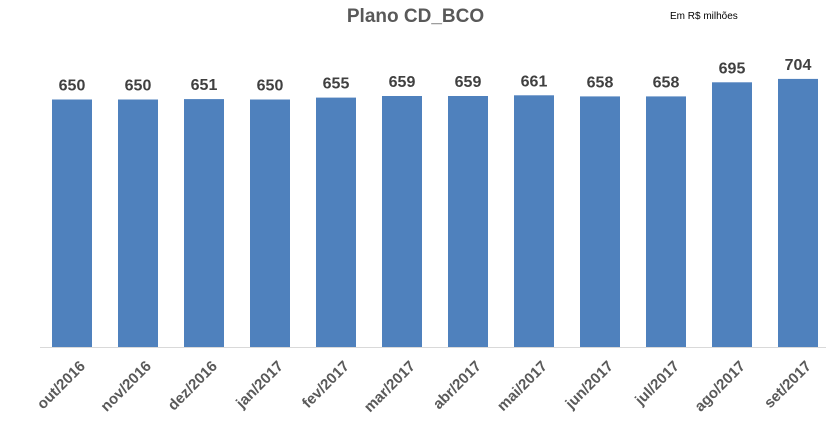 This screenshot has height=438, width=831. Describe the element at coordinates (534, 81) in the screenshot. I see `data-label-mai-2017: 661` at that location.